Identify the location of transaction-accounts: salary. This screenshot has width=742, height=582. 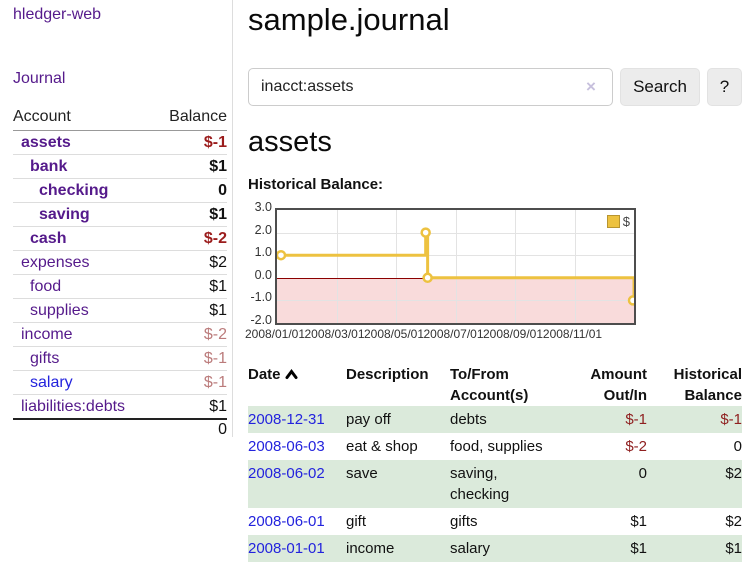
(470, 548).